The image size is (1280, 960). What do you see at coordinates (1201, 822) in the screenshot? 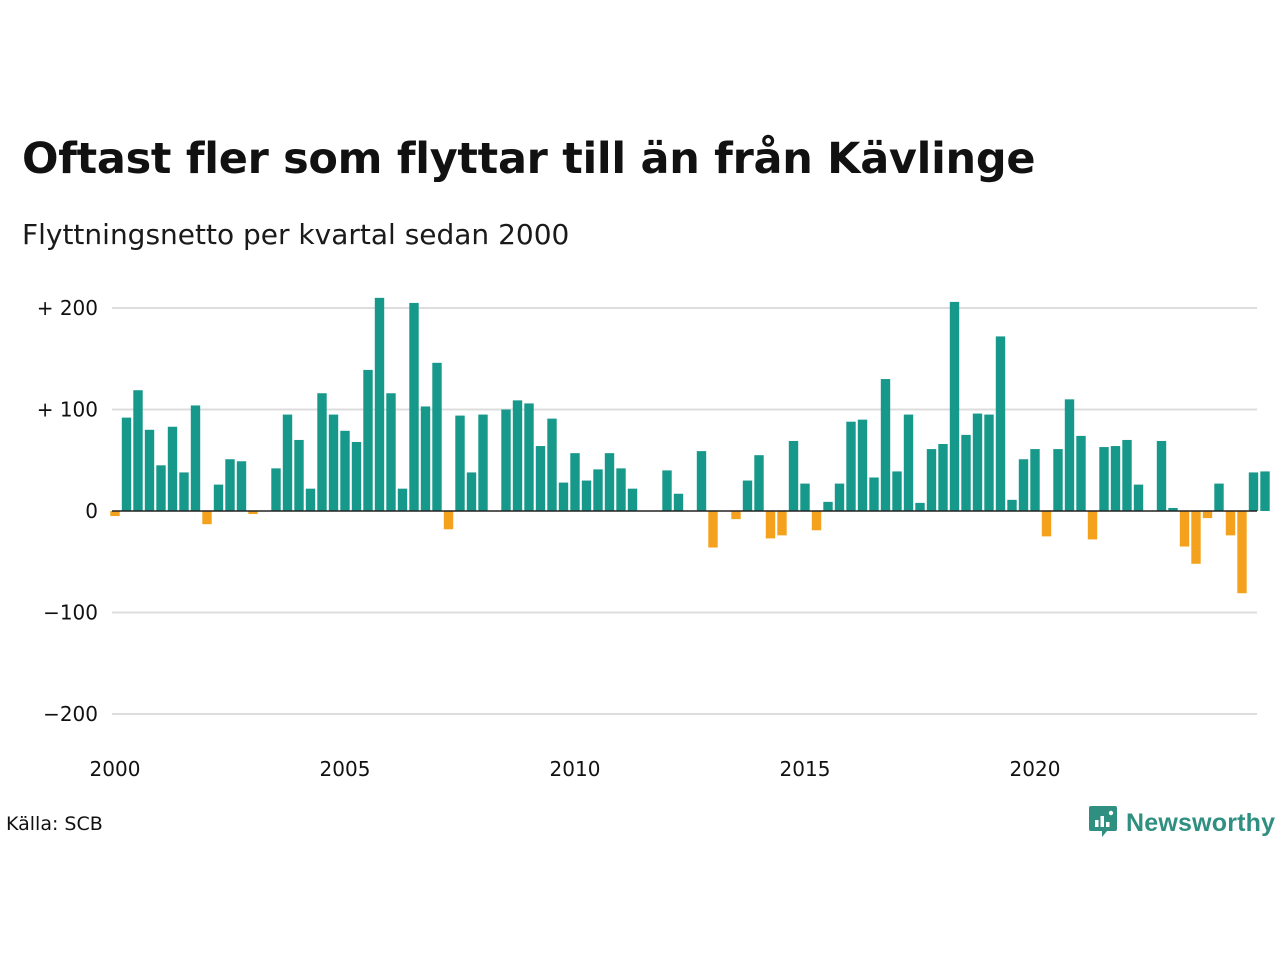
I see `brand-name: Newsworthy` at bounding box center [1201, 822].